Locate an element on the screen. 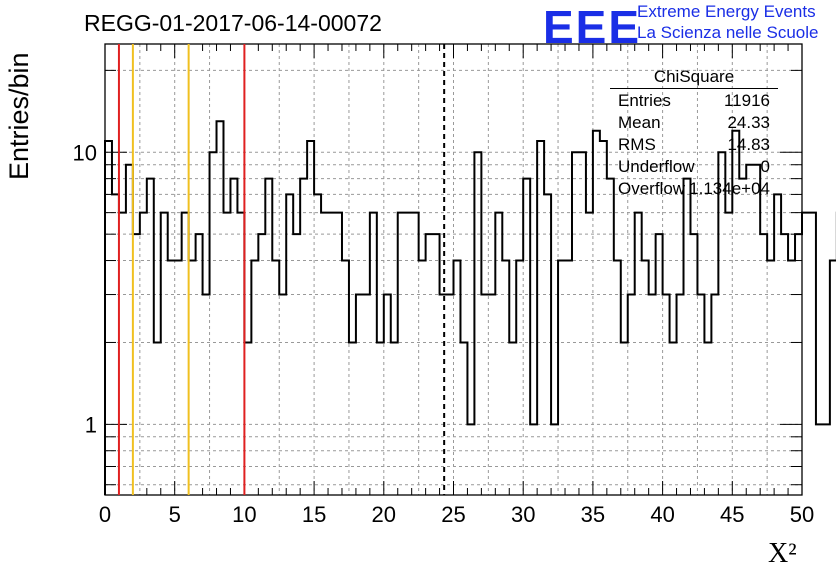  x-tick-label: 40 is located at coordinates (662, 514).